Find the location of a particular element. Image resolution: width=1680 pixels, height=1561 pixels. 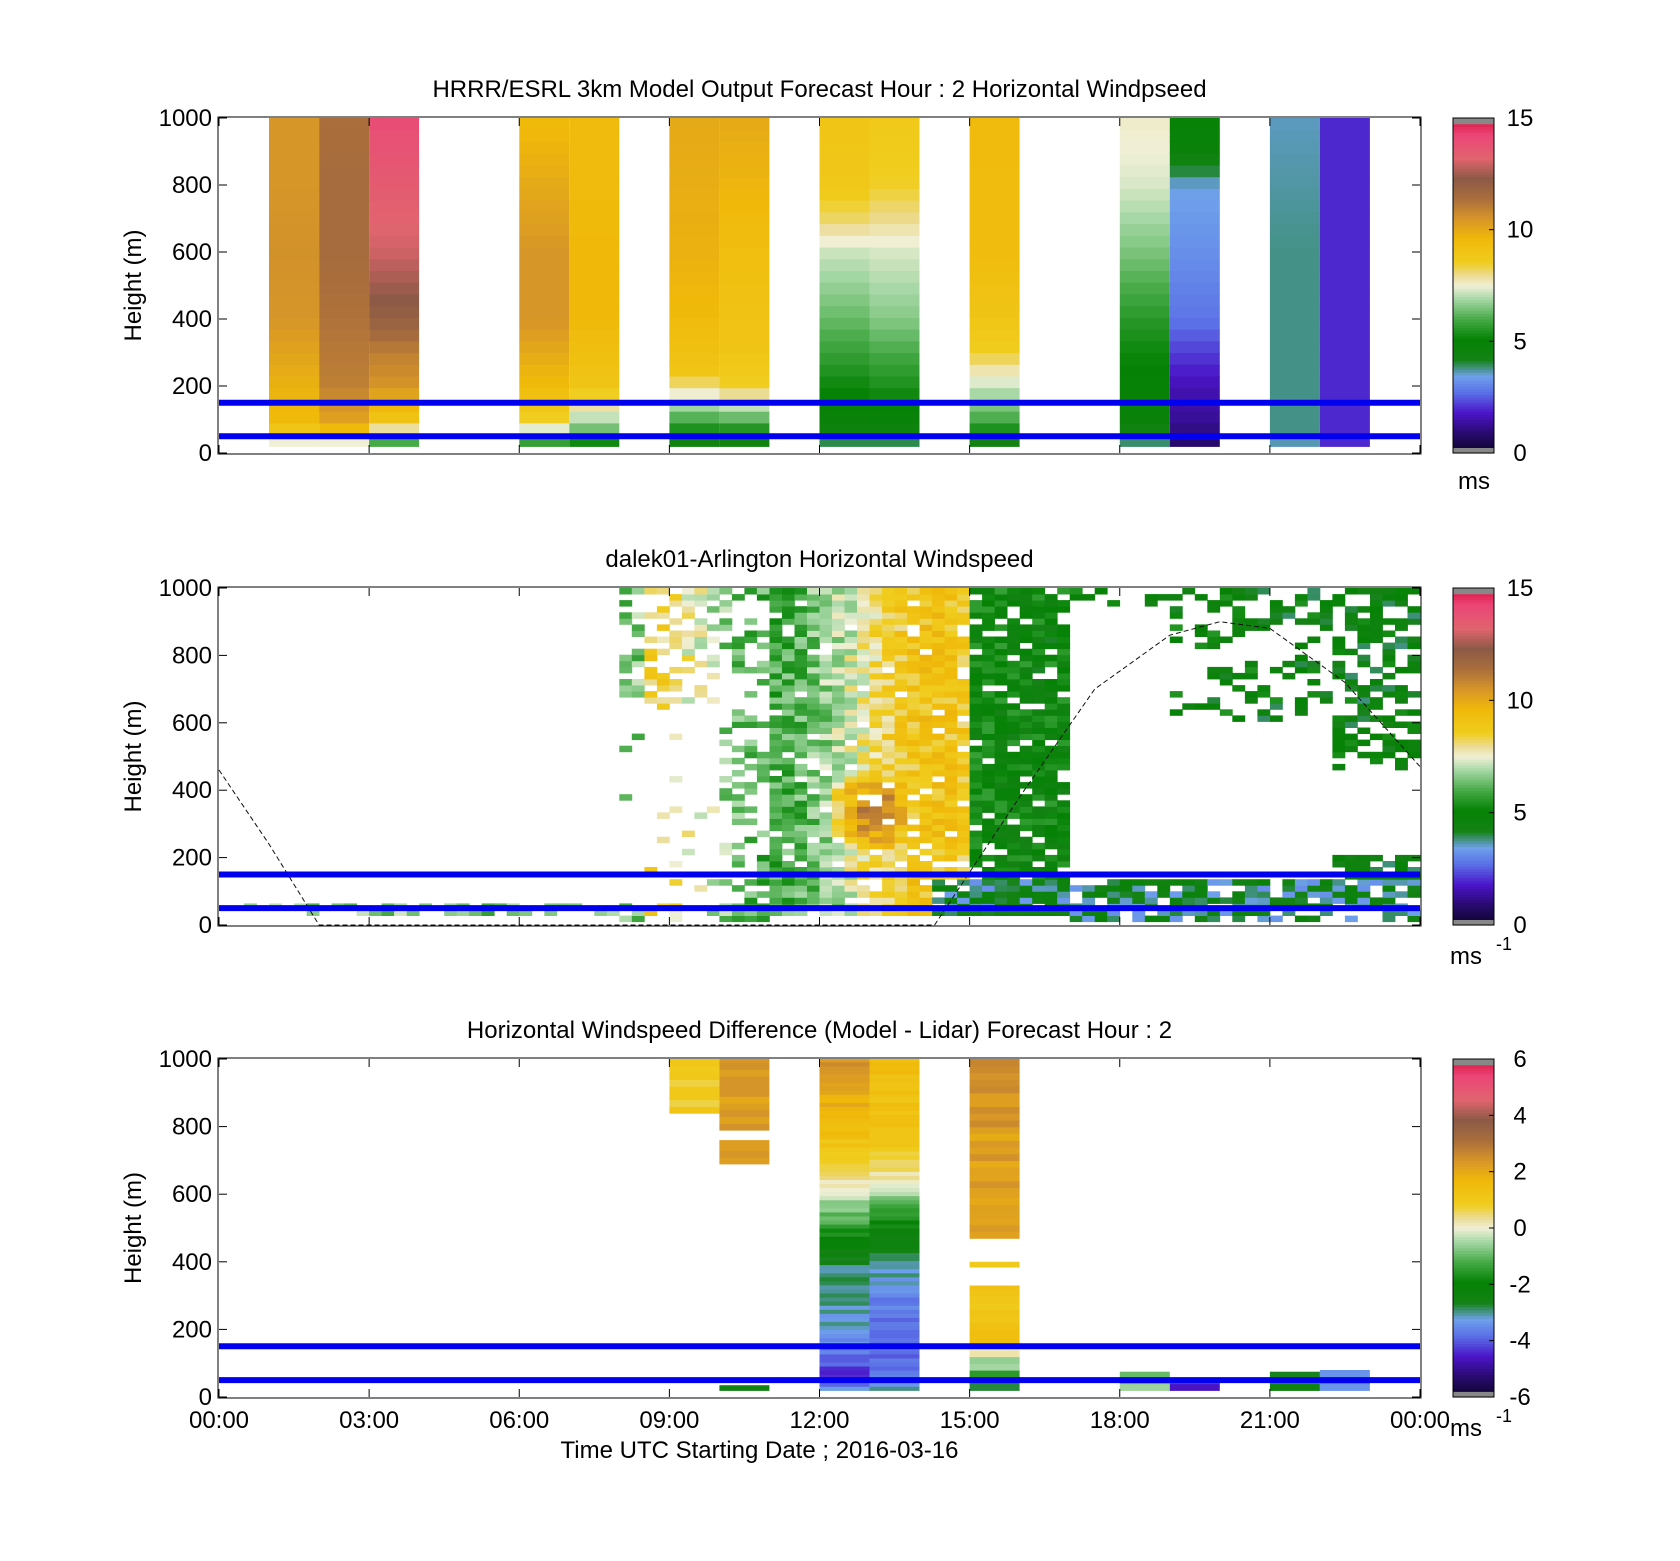

y-tick-label: 800 is located at coordinates (192, 185).